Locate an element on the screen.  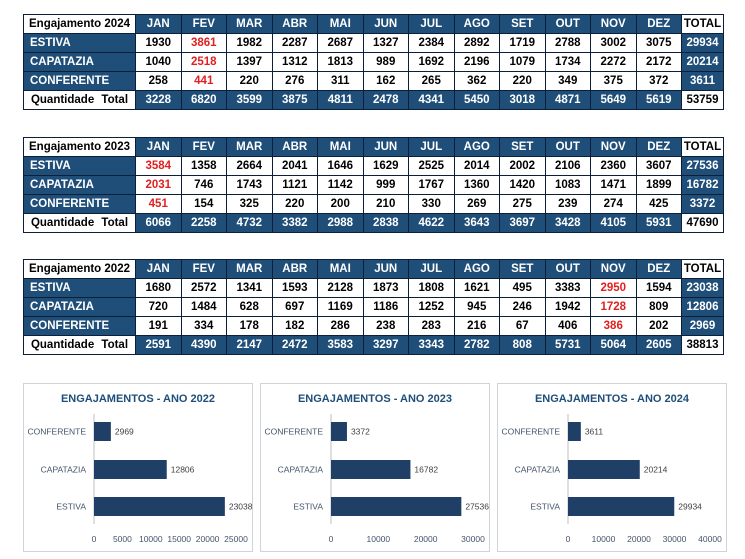
sum-cell: 5731 is located at coordinates (567, 345).